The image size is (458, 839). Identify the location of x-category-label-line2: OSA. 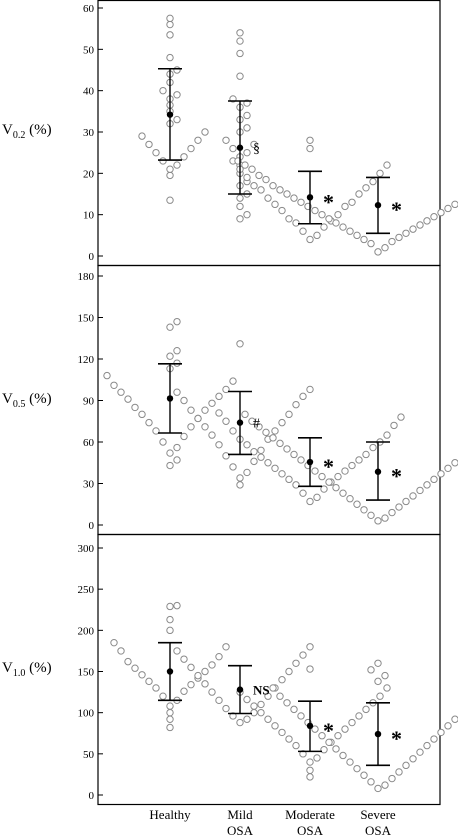
(240, 830).